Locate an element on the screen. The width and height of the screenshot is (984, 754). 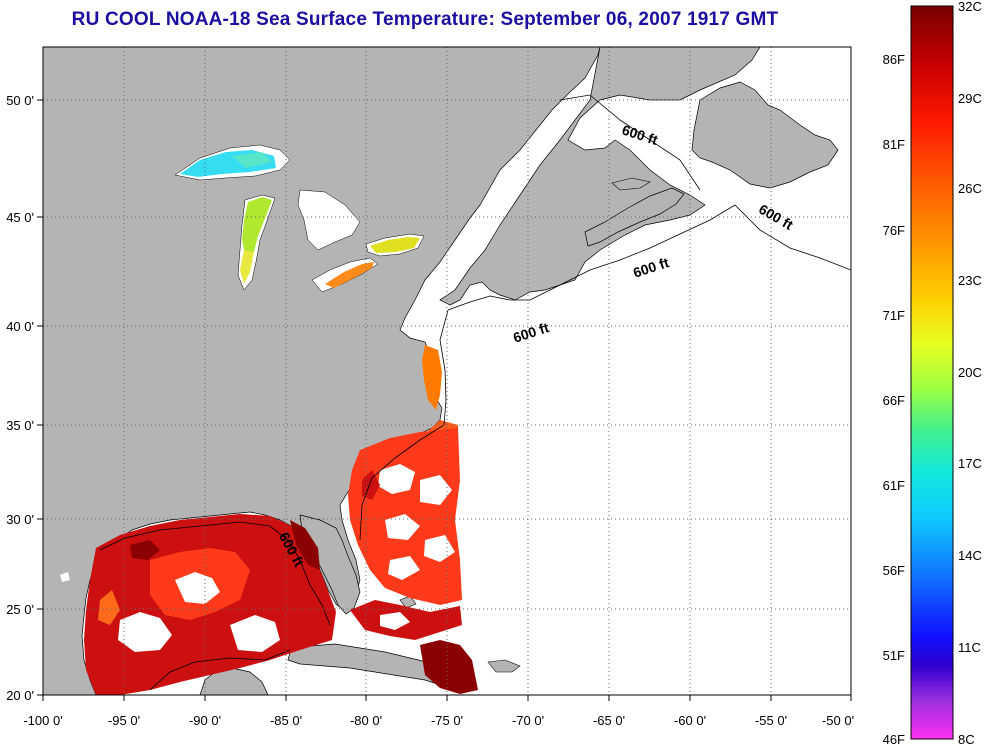
great-lakes is located at coordinates (299, 218).